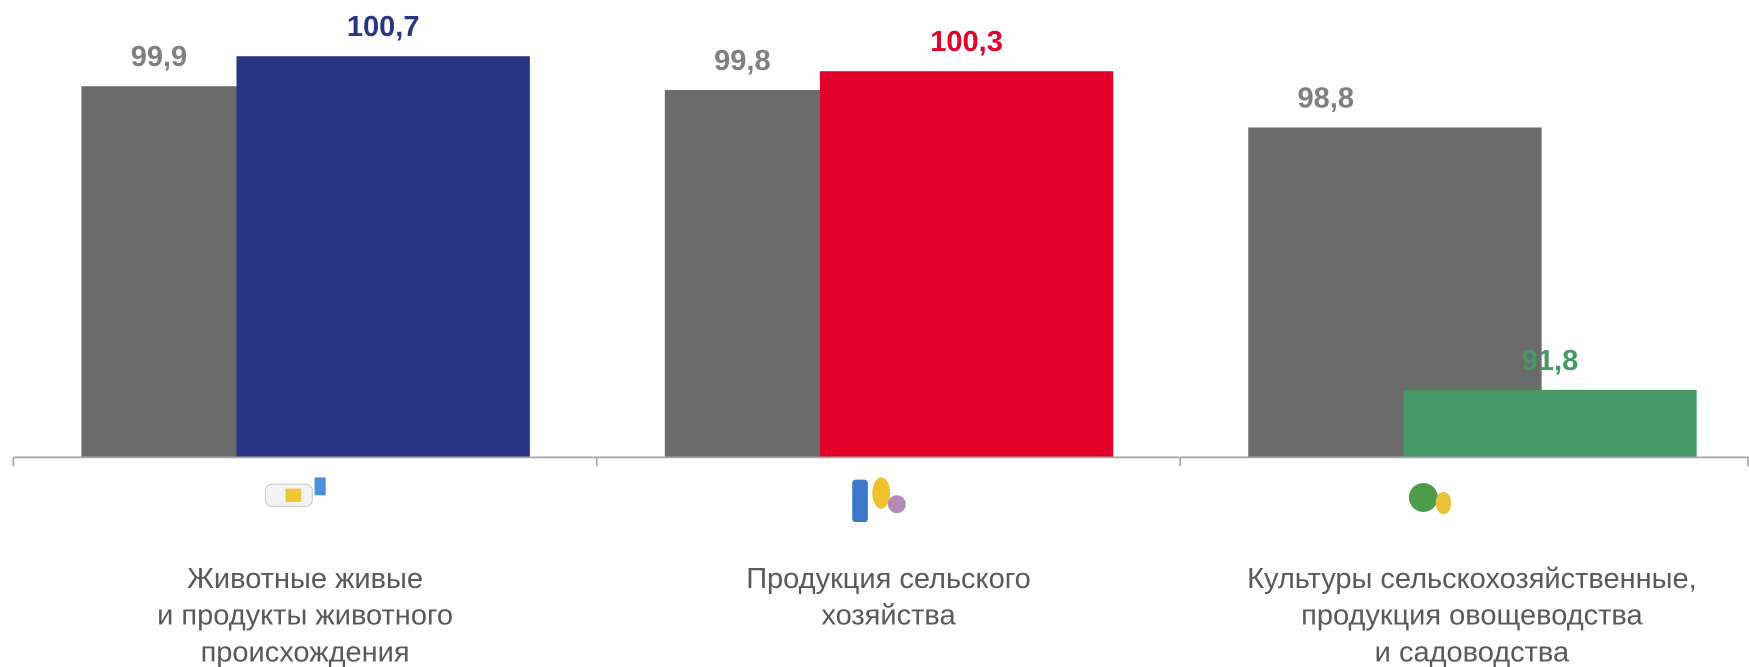  I want to click on value-label: 99,9, so click(159, 57).